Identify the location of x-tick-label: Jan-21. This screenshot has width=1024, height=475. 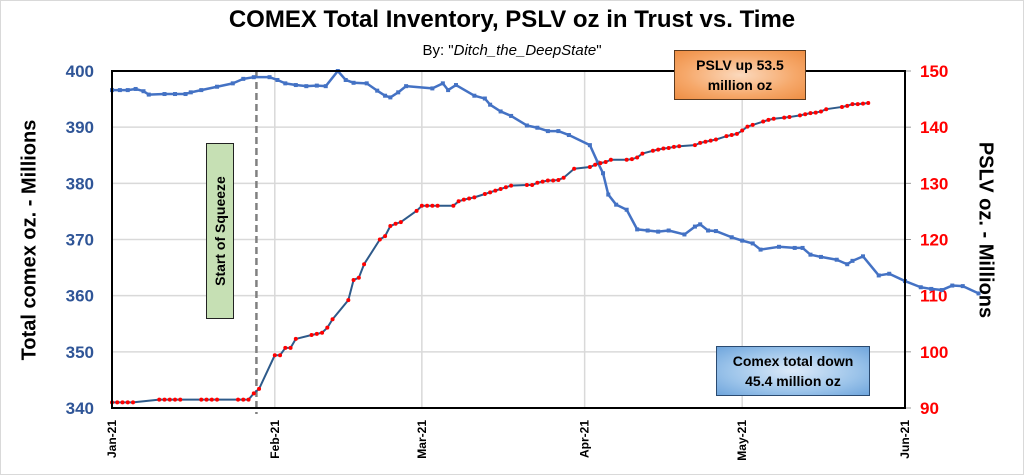
(112, 439).